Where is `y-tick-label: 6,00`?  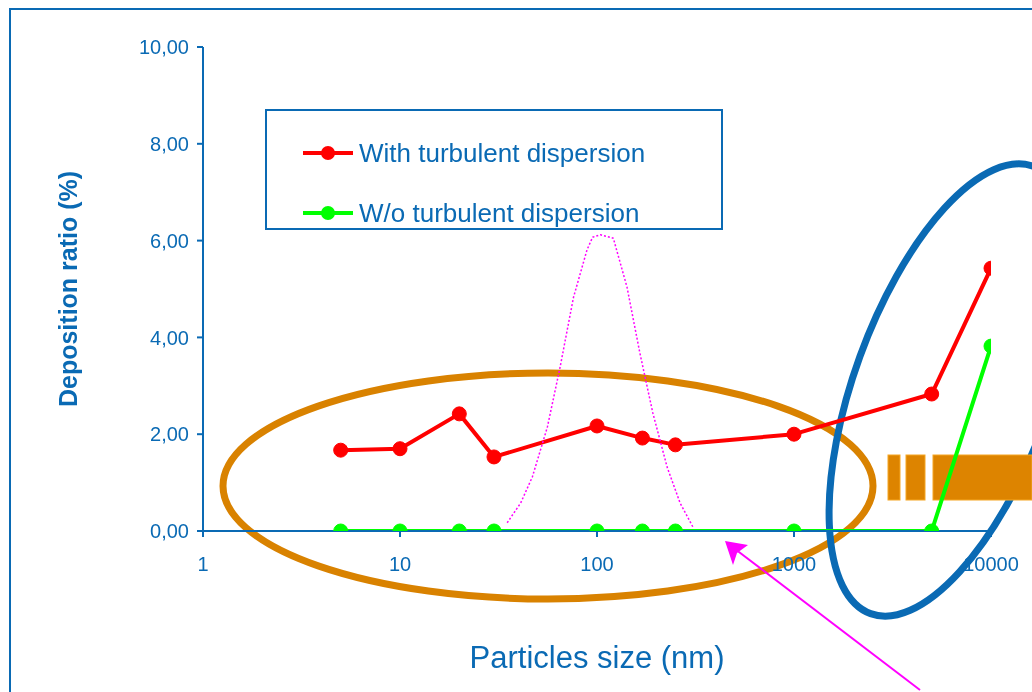
y-tick-label: 6,00 is located at coordinates (169, 240).